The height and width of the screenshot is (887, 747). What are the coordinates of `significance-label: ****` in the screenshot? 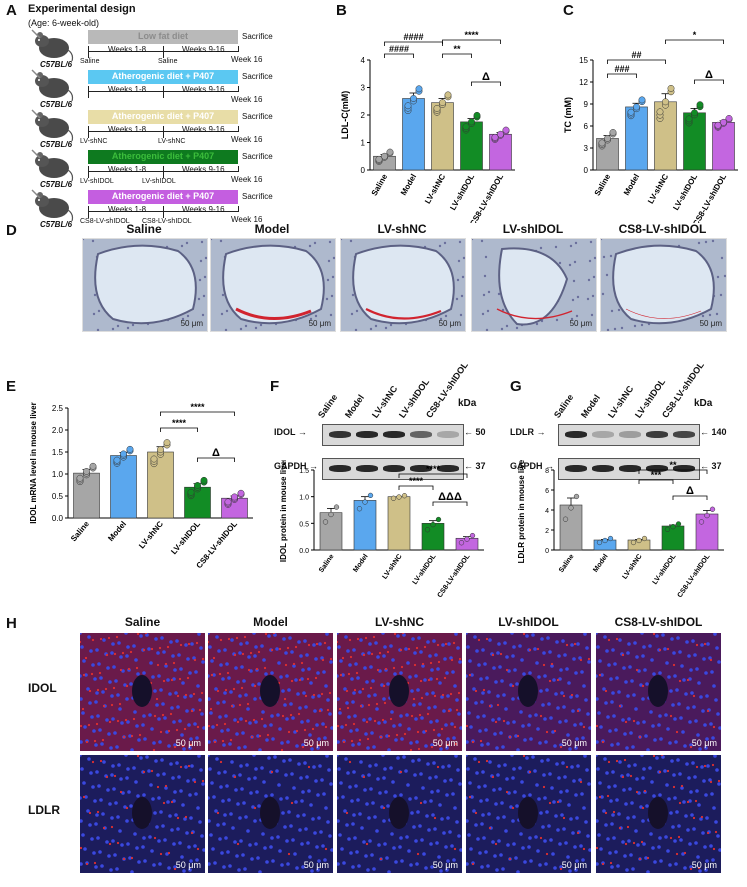 It's located at (433, 469).